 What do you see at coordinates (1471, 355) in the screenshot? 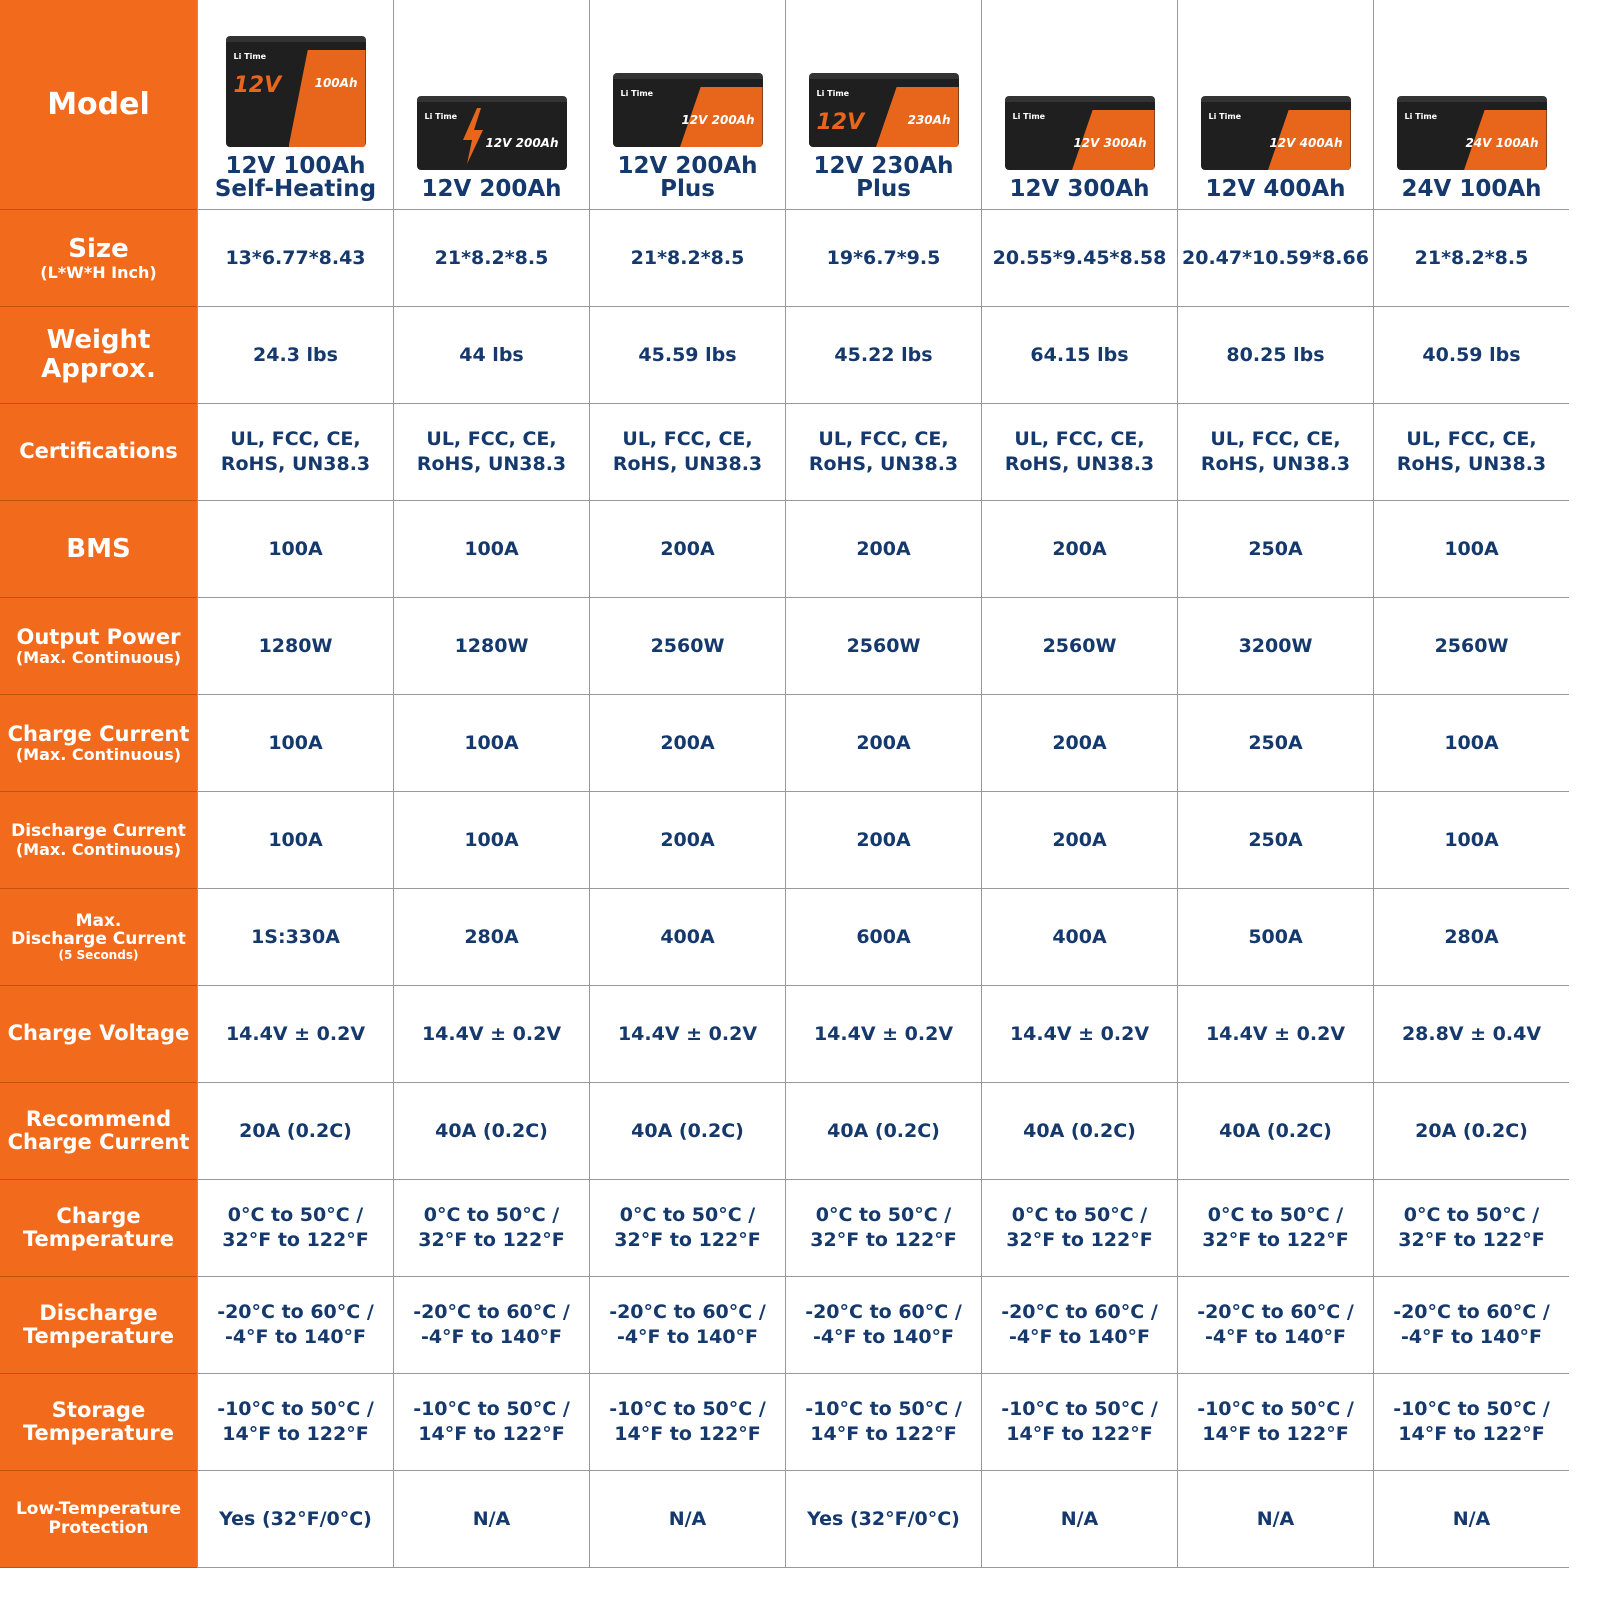
I see `table-cell: 40.59 lbs` at bounding box center [1471, 355].